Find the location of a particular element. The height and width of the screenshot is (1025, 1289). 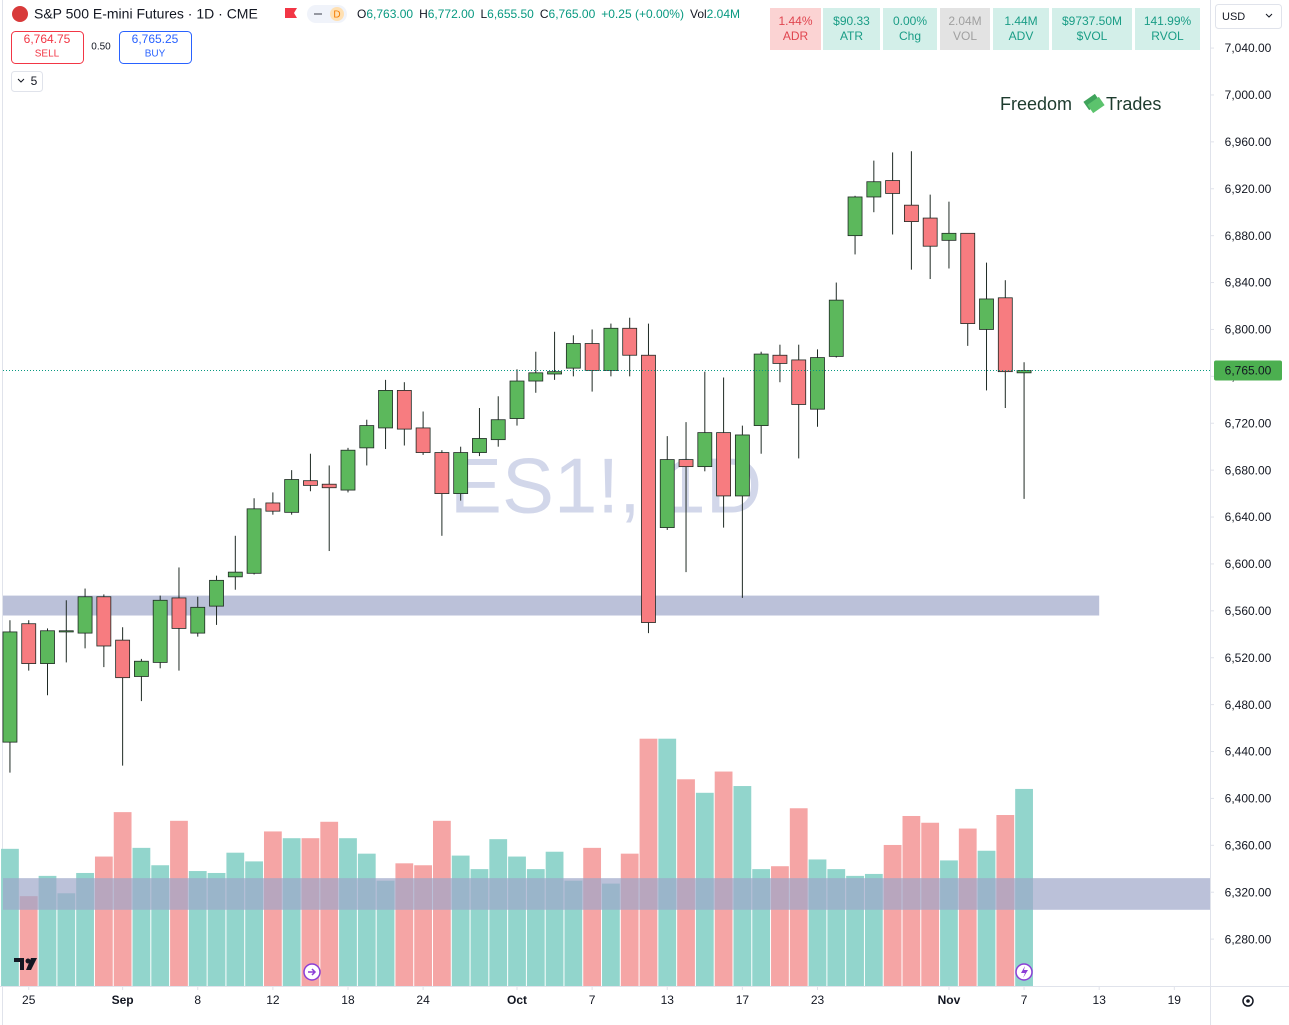

last-price-box is located at coordinates (1248, 370).